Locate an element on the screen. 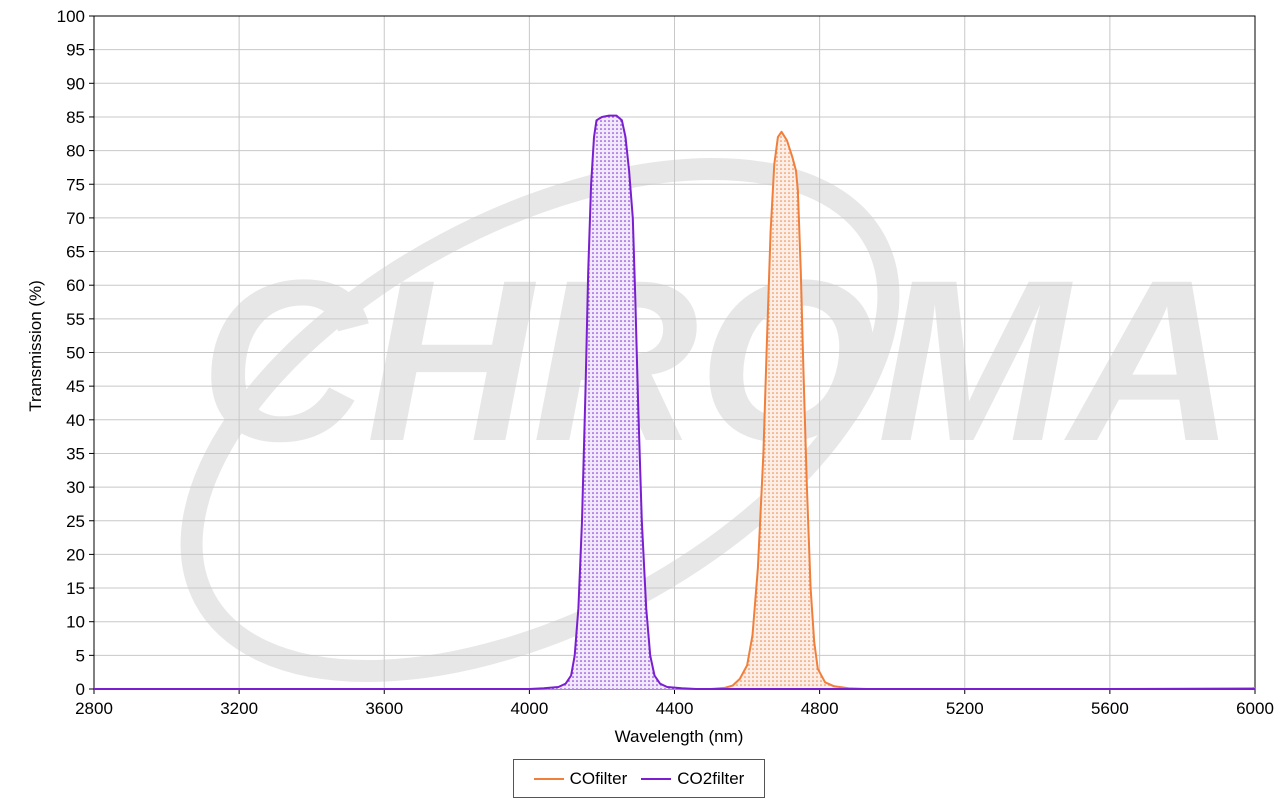 The height and width of the screenshot is (800, 1279). y-axis-title: Transmission (%) is located at coordinates (35, 346).